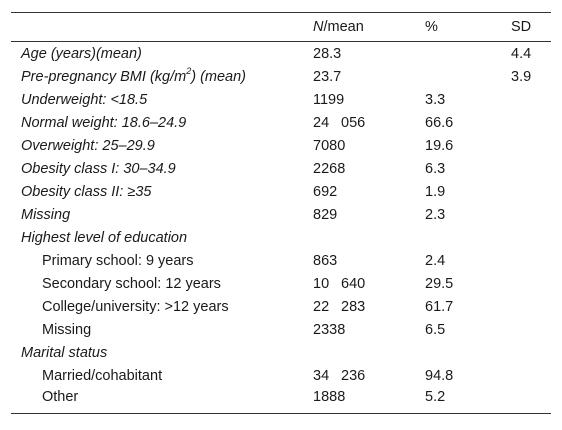 The height and width of the screenshot is (430, 562). I want to click on row-mean: 10 640, so click(359, 283).